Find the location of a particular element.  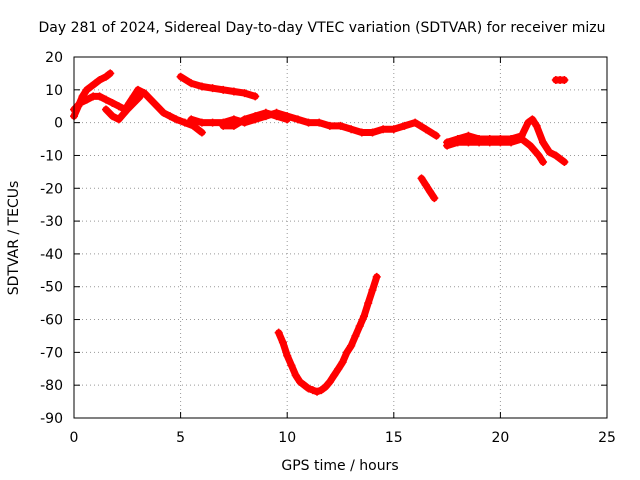

y-tick-label: -80 is located at coordinates (51, 386).